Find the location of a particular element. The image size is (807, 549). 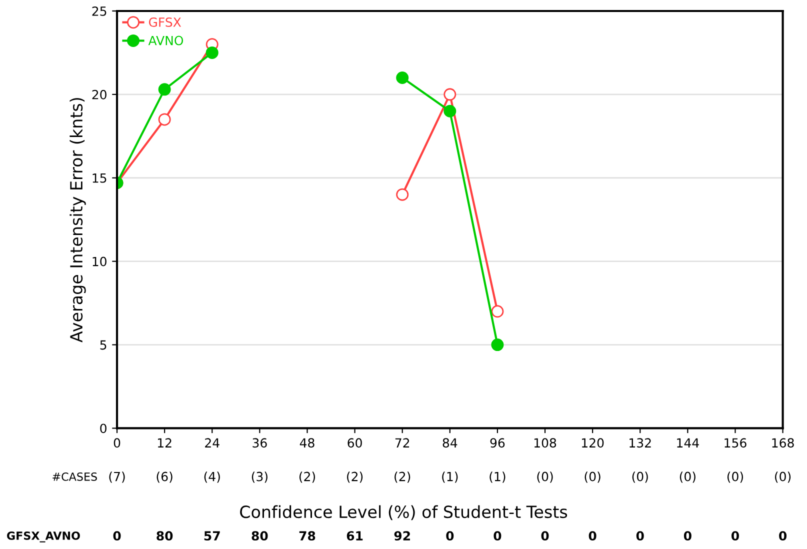

text: 61 is located at coordinates (354, 536).